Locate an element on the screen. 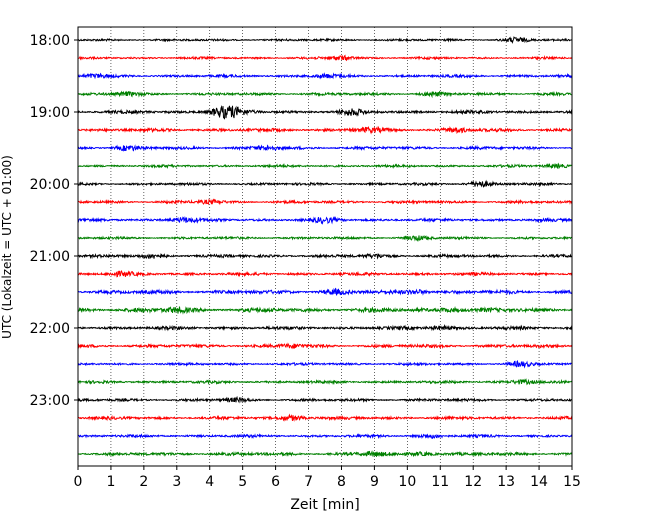 This screenshot has width=650, height=520. x-tick-label: 14 is located at coordinates (539, 482).